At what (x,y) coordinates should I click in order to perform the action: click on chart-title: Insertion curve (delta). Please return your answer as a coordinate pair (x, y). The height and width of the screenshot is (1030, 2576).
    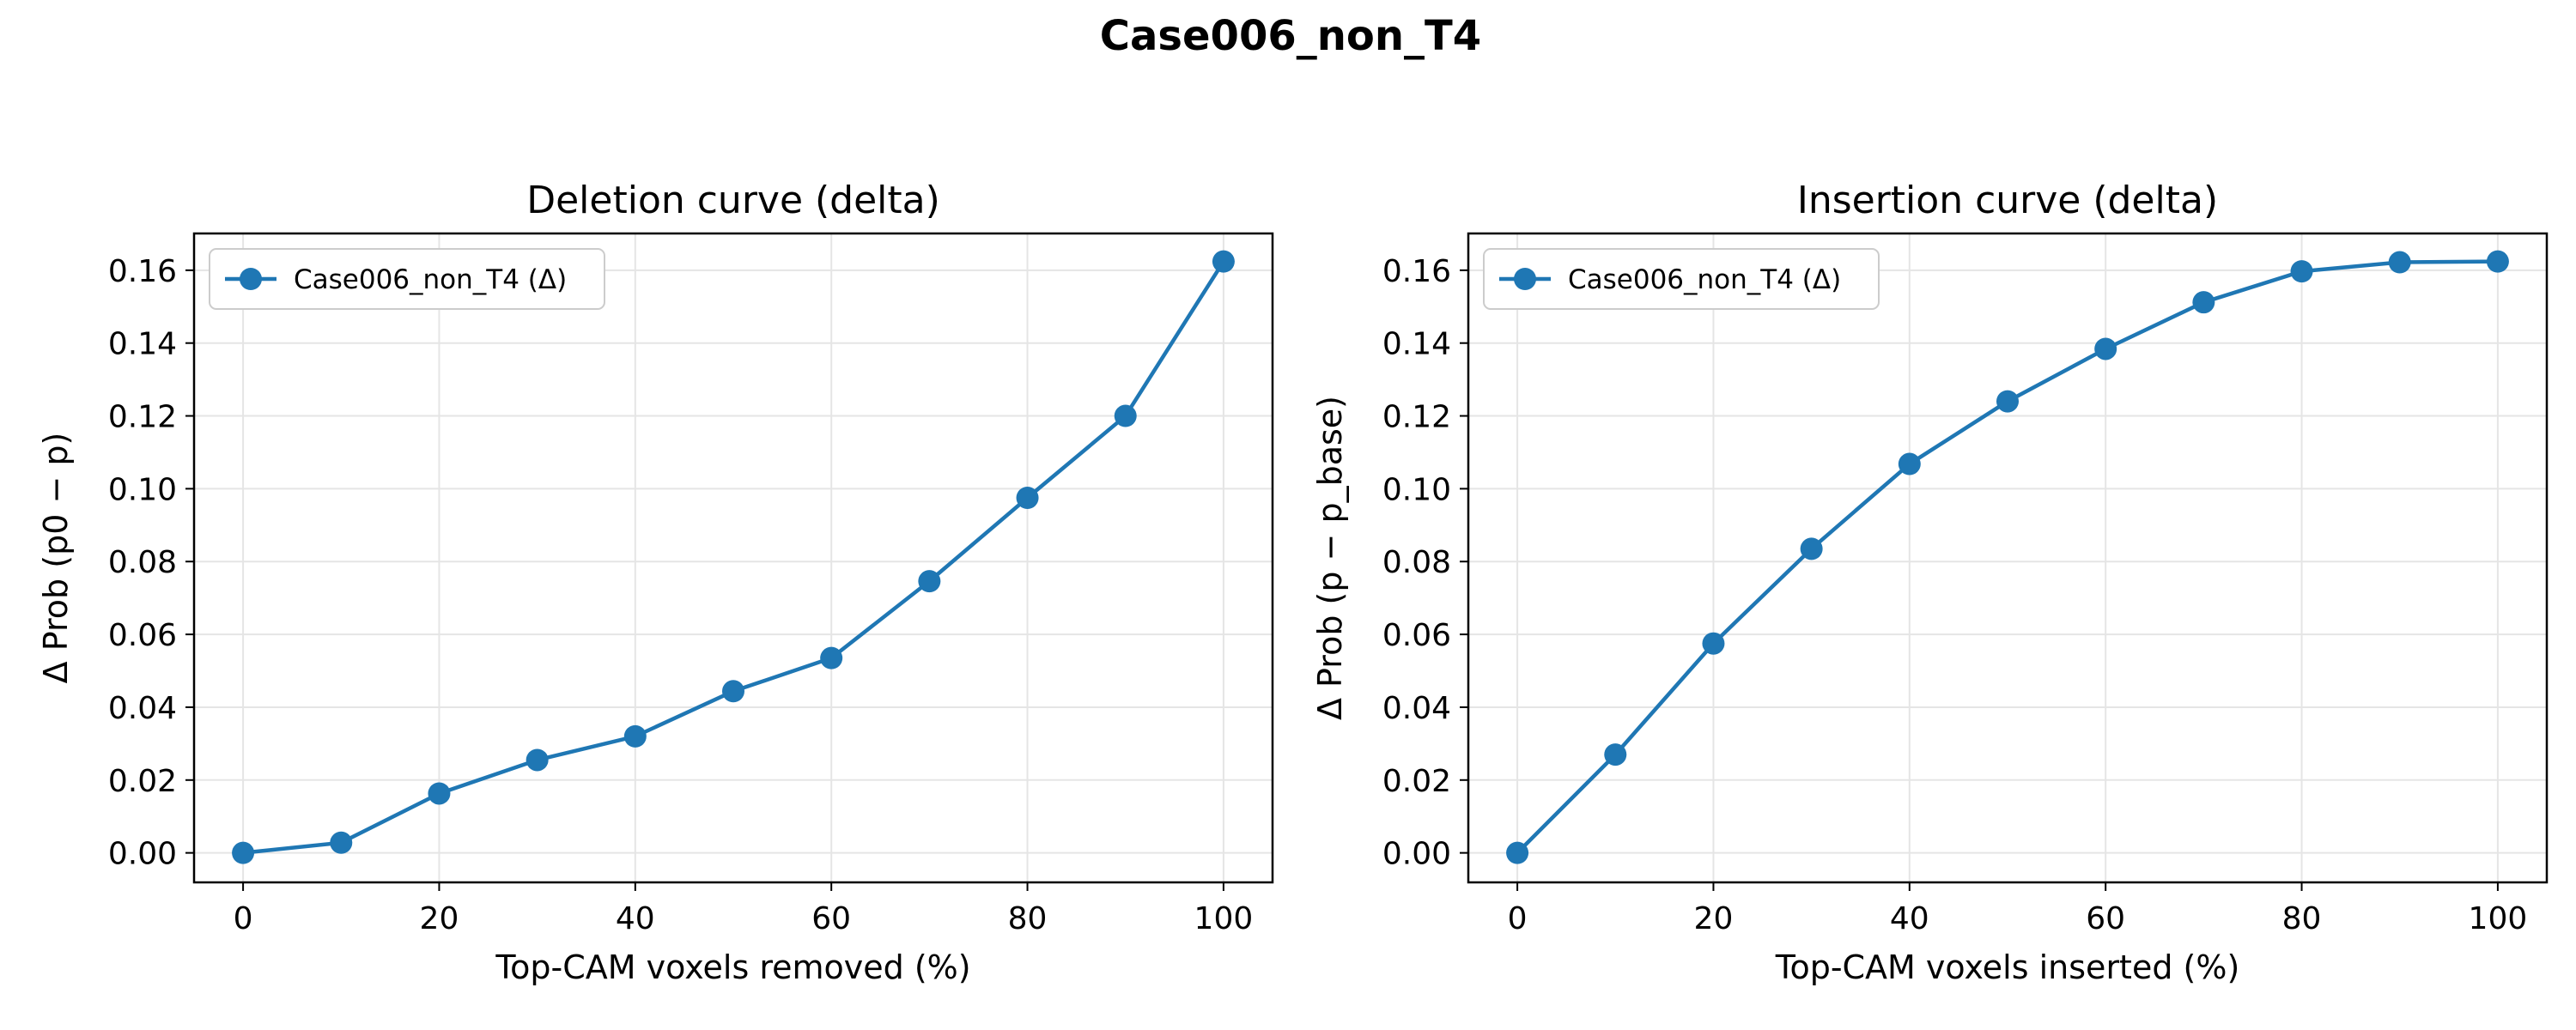
    Looking at the image, I should click on (2007, 200).